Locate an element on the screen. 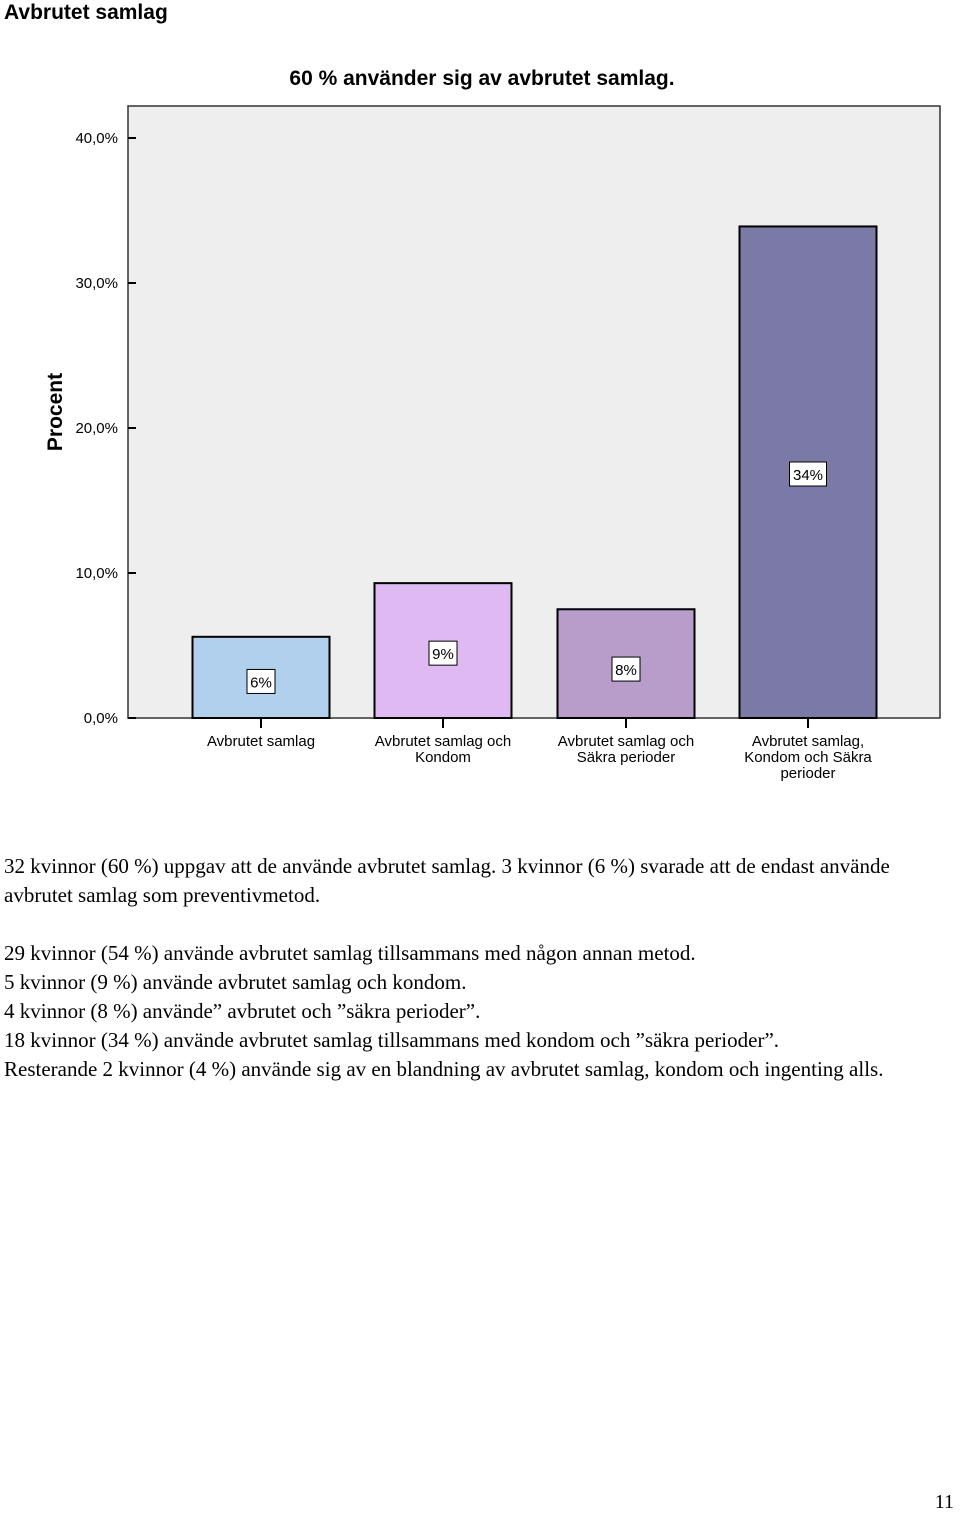  page-heading: Avbrutet samlag is located at coordinates (86, 12).